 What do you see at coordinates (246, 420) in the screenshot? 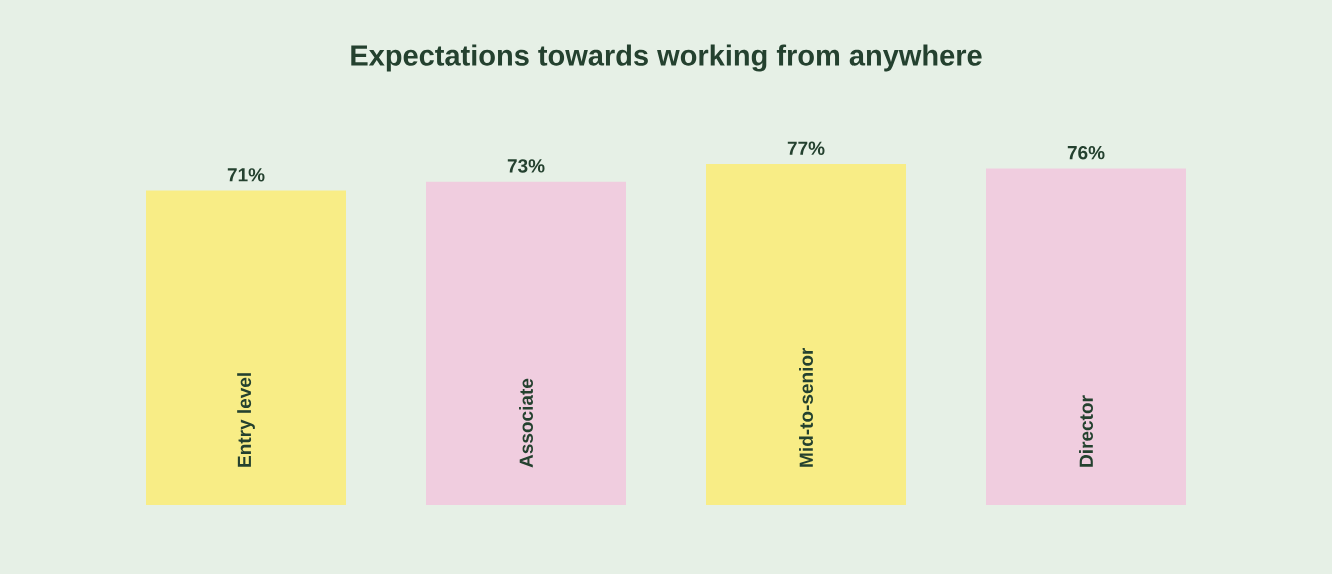
I see `x-tick-label: Entry level` at bounding box center [246, 420].